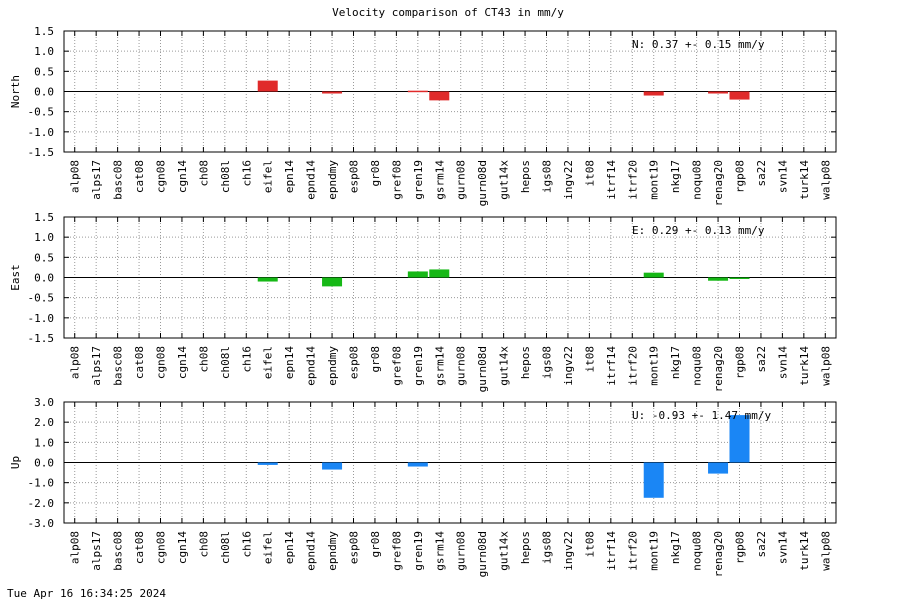 The height and width of the screenshot is (604, 900). Describe the element at coordinates (86, 593) in the screenshot. I see `timestamp: Tue Apr 16 16:34:25 2024` at that location.